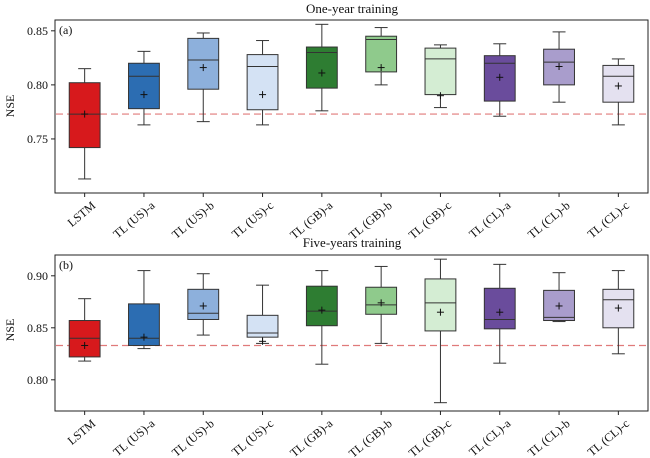 This screenshot has height=458, width=650. Describe the element at coordinates (65, 30) in the screenshot. I see `panel-label: (a)` at that location.